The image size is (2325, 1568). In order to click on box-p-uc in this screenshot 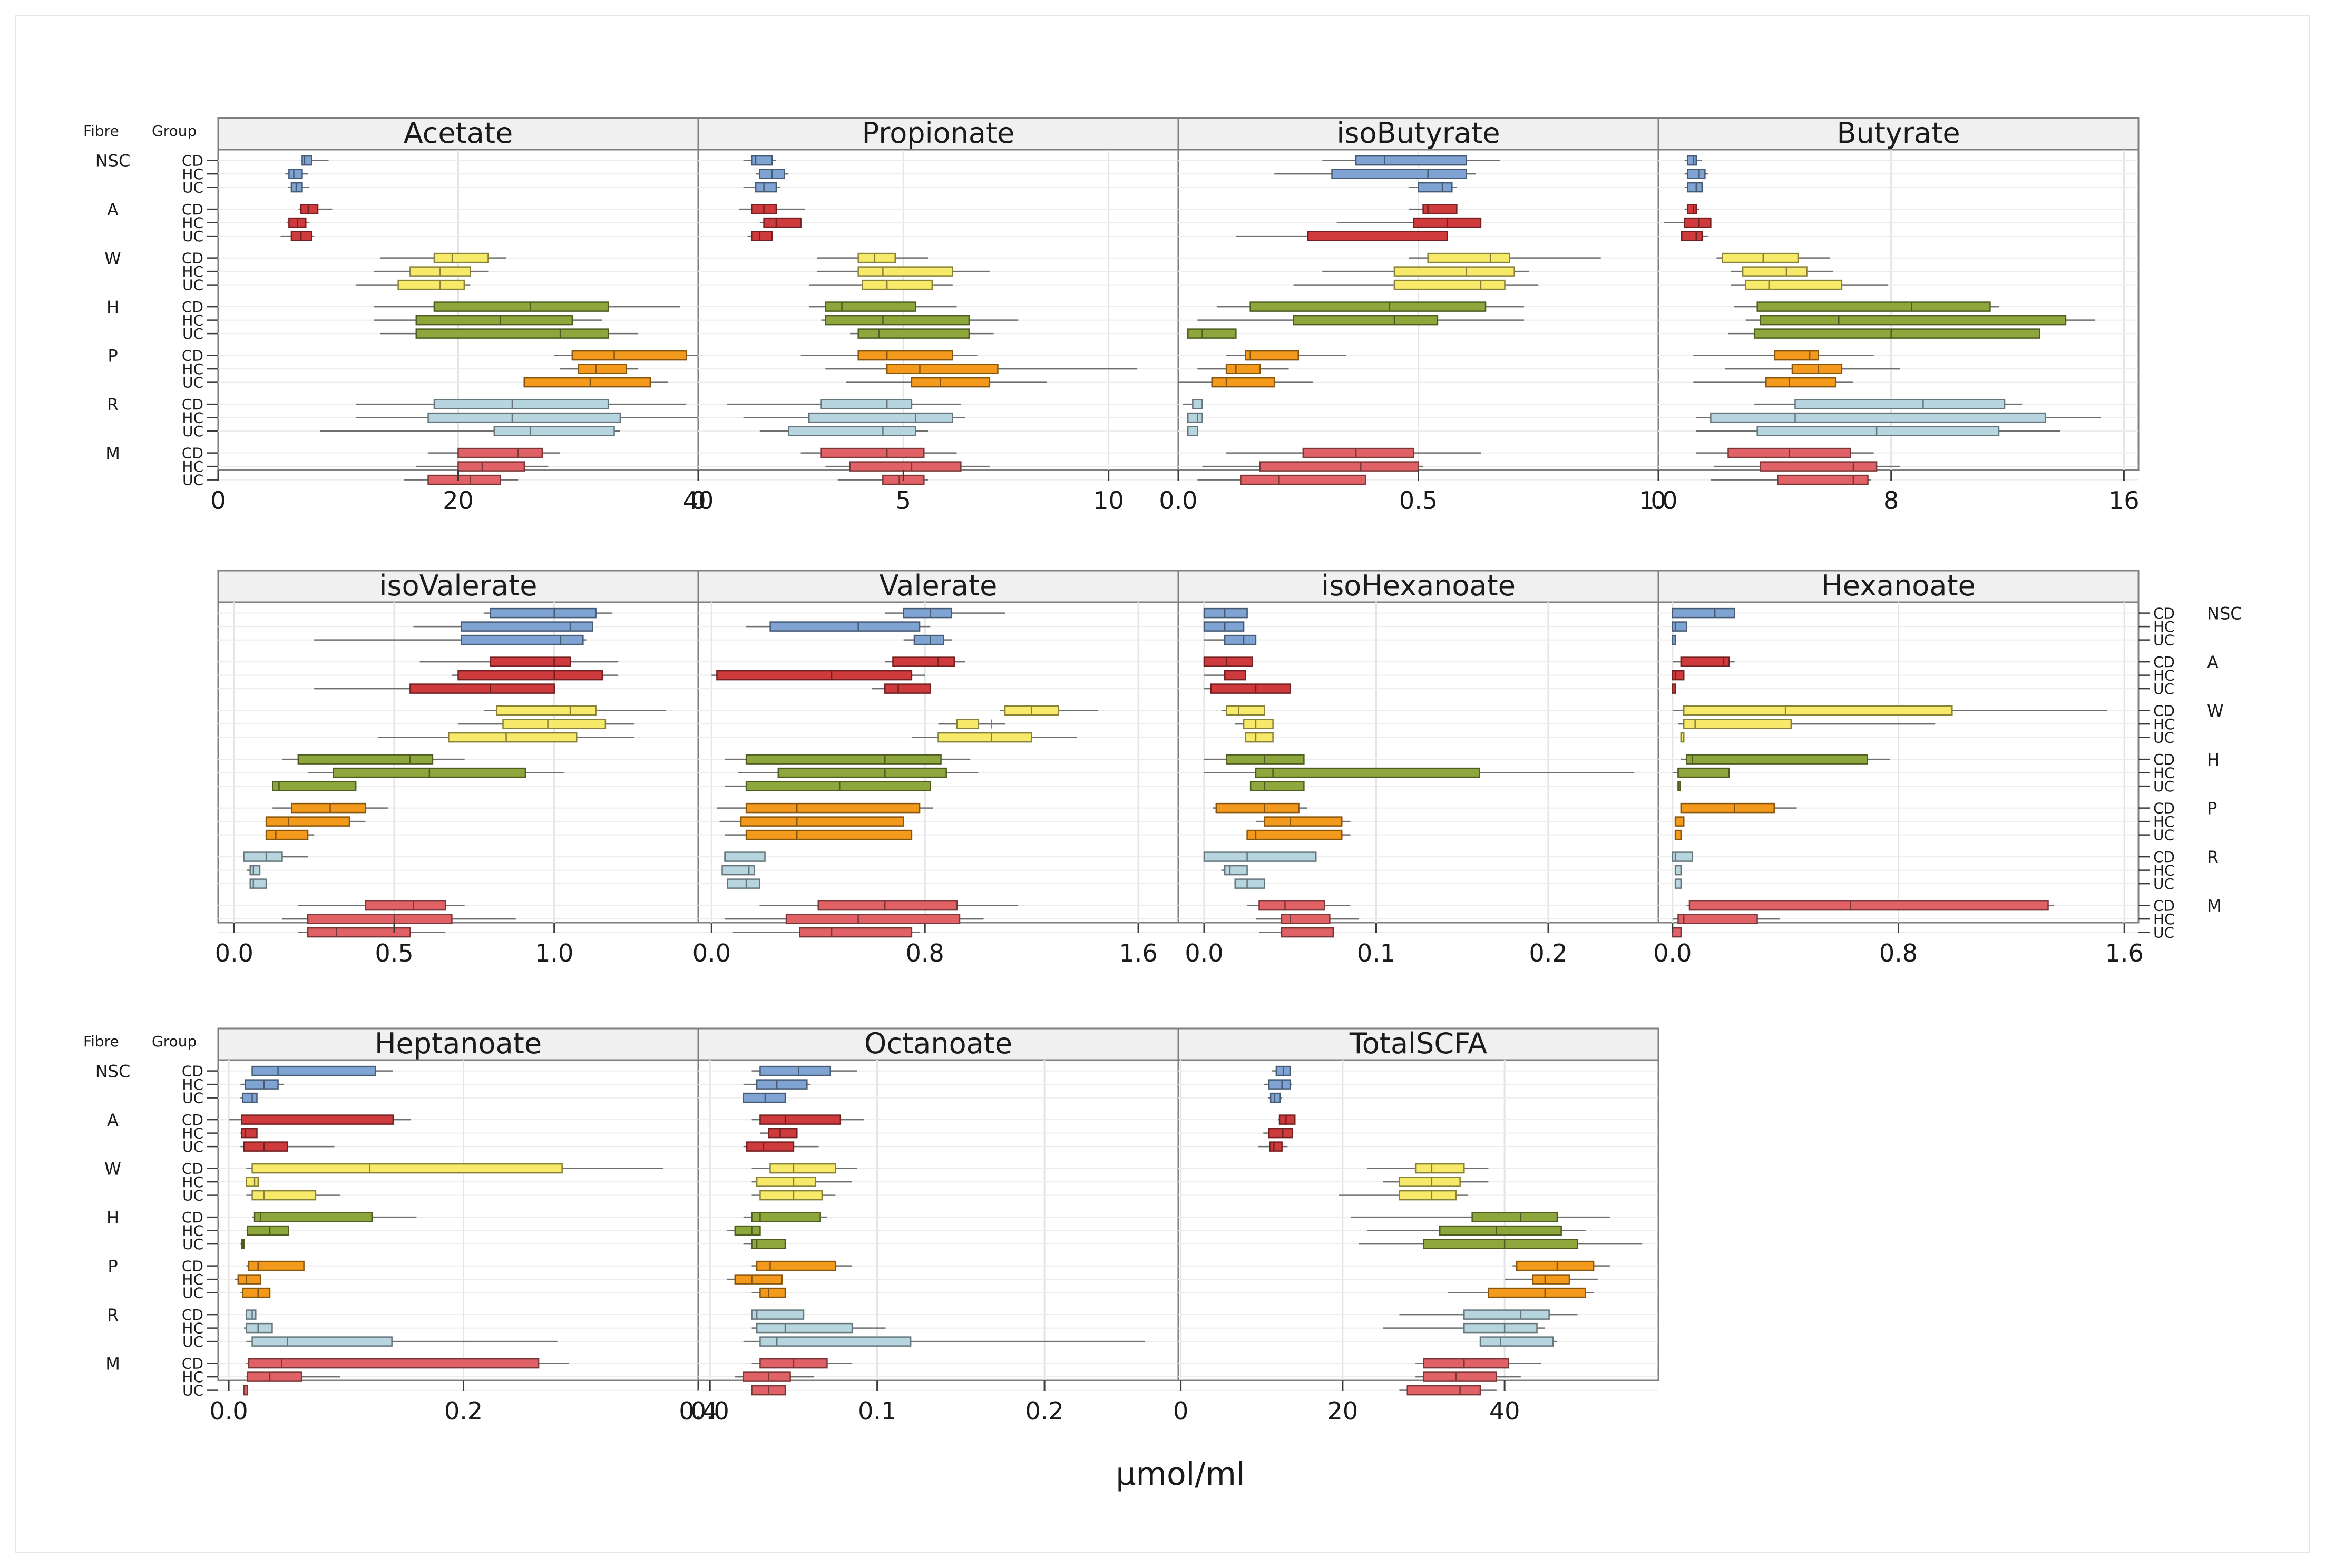, I will do `click(255, 1292)`.